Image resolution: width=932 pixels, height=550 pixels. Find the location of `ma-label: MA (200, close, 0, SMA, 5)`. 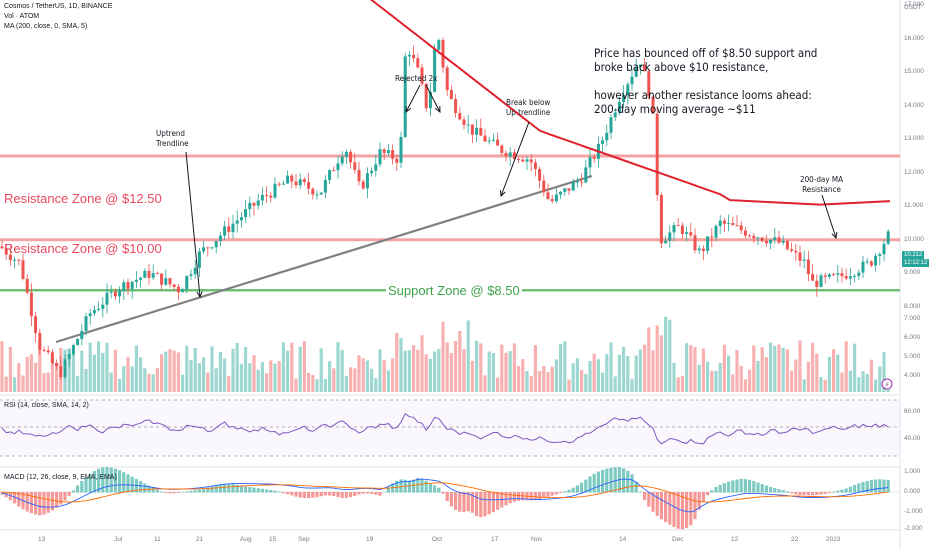

ma-label: MA (200, close, 0, SMA, 5) is located at coordinates (46, 26).